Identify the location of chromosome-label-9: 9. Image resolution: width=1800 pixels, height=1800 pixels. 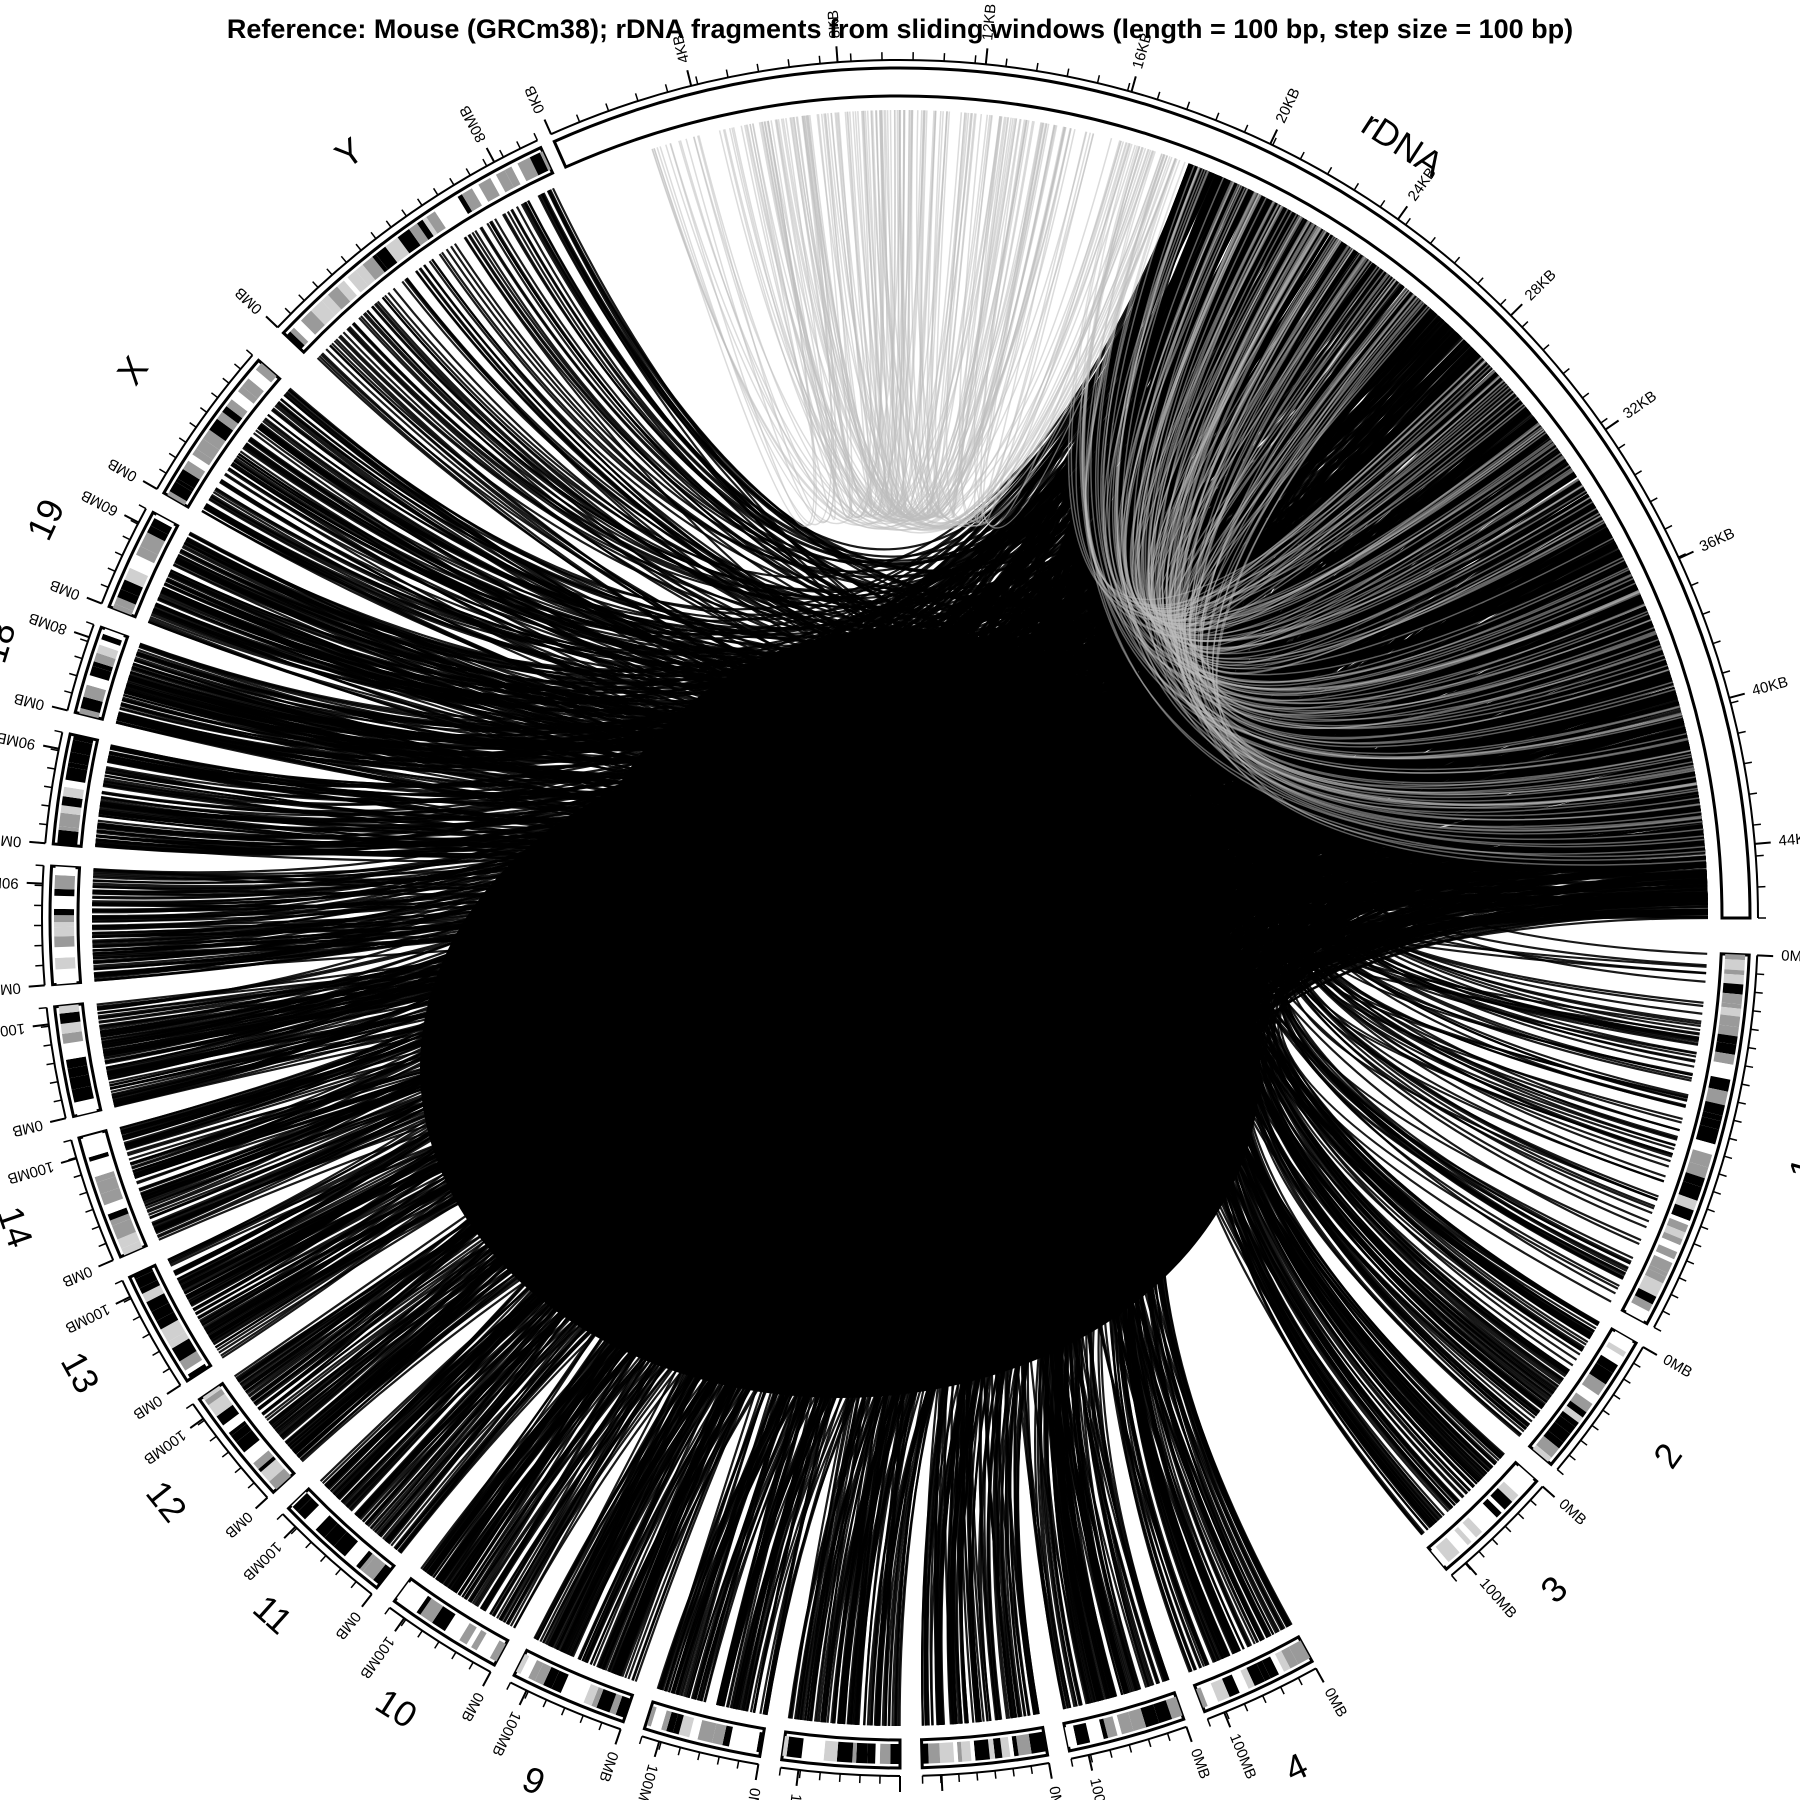
(534, 1779).